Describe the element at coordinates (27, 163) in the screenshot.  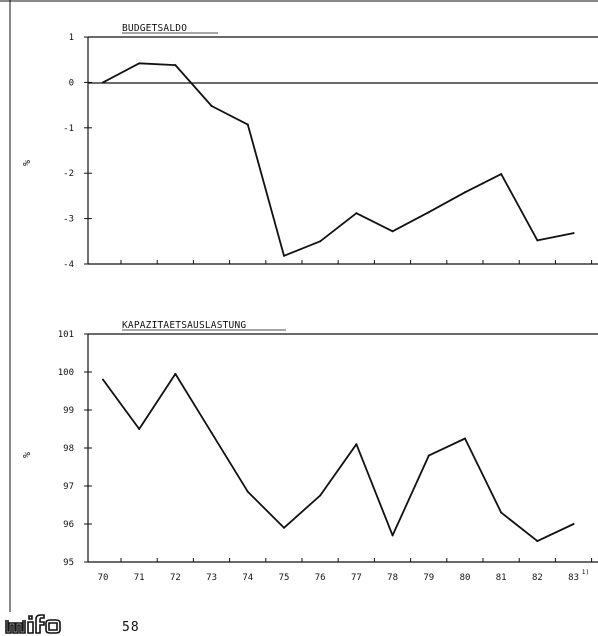
I see `budgetsaldo-ylabel: %` at that location.